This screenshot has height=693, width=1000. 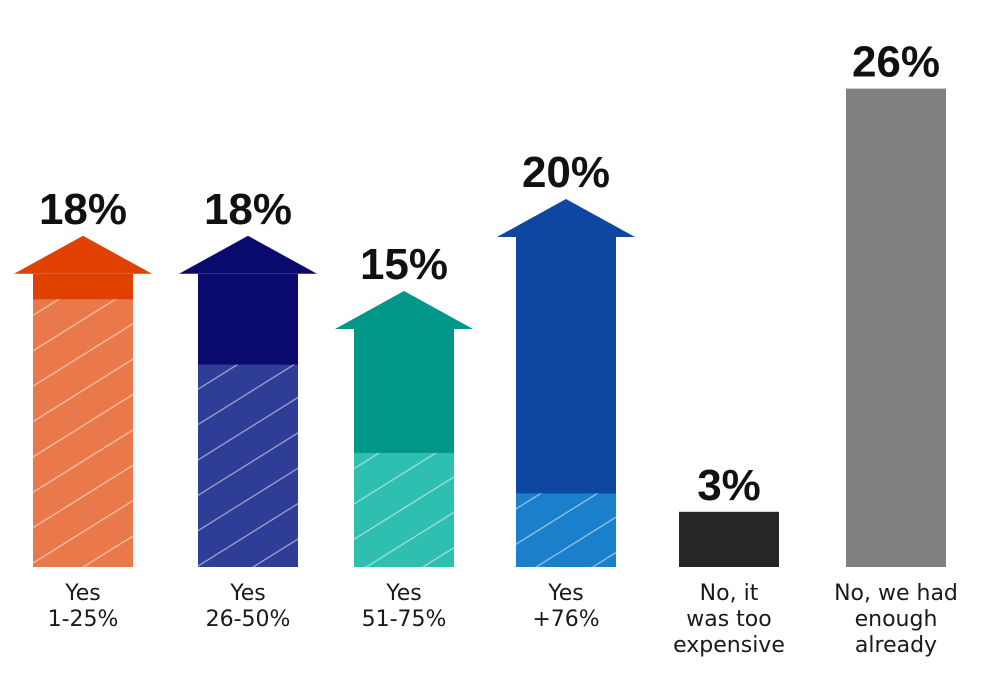 What do you see at coordinates (83, 619) in the screenshot?
I see `bar-1-category-line: 1-25%` at bounding box center [83, 619].